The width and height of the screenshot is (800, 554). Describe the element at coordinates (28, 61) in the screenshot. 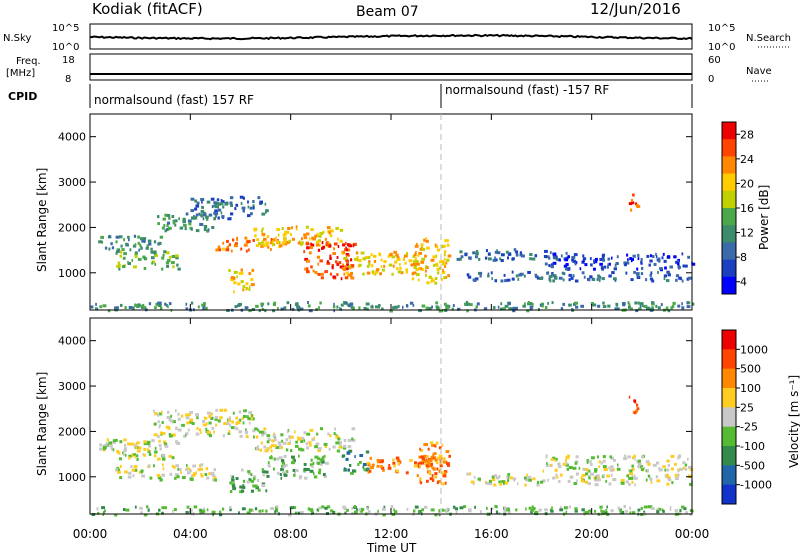

I see `freq-label: Freq.` at that location.